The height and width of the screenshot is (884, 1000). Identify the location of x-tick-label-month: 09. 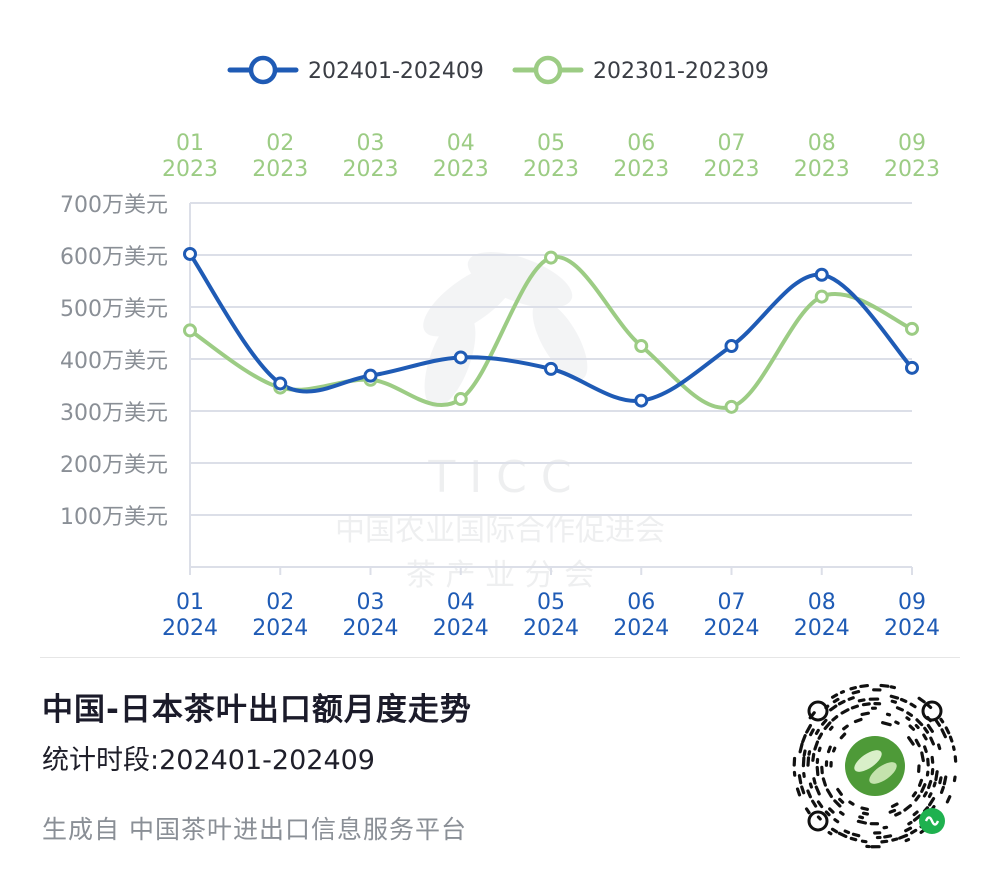
(912, 602).